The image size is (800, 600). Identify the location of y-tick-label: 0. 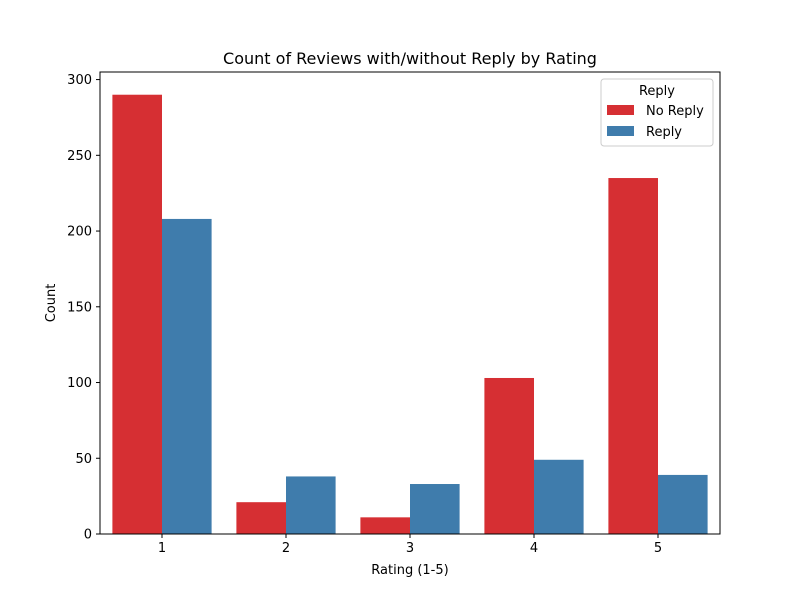
(88, 535).